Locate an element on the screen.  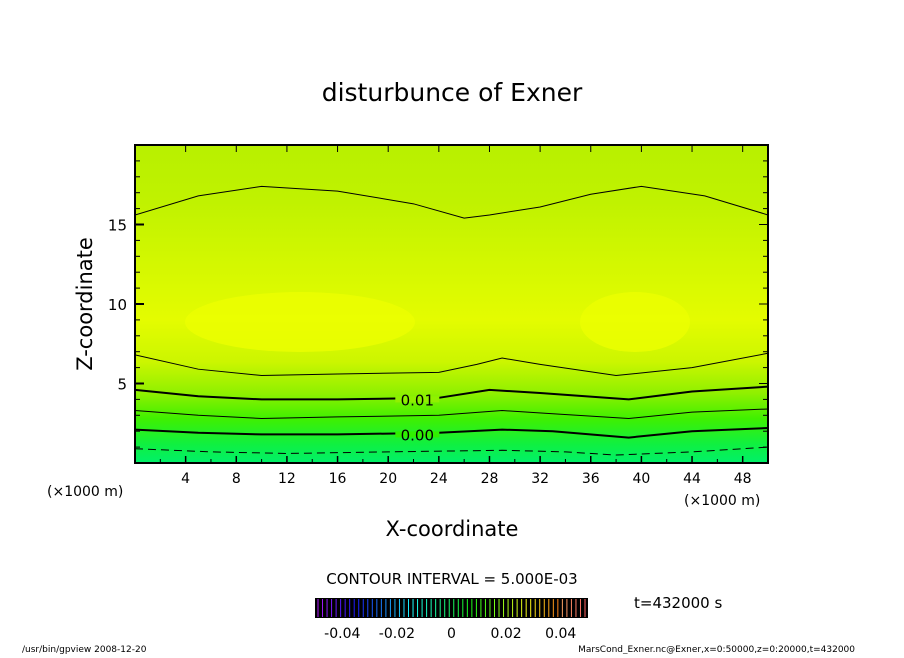
x-axis-label: X-coordinate is located at coordinates (452, 529).